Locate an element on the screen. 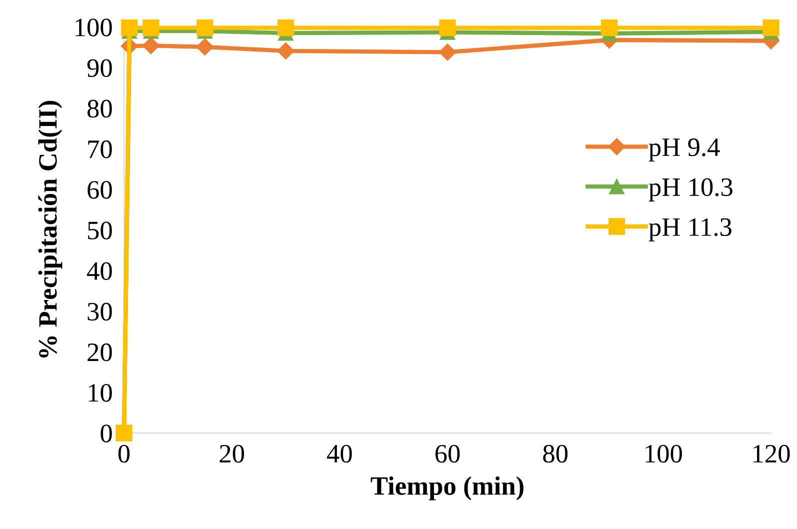 The width and height of the screenshot is (797, 529). x-tick-label: 120 is located at coordinates (772, 453).